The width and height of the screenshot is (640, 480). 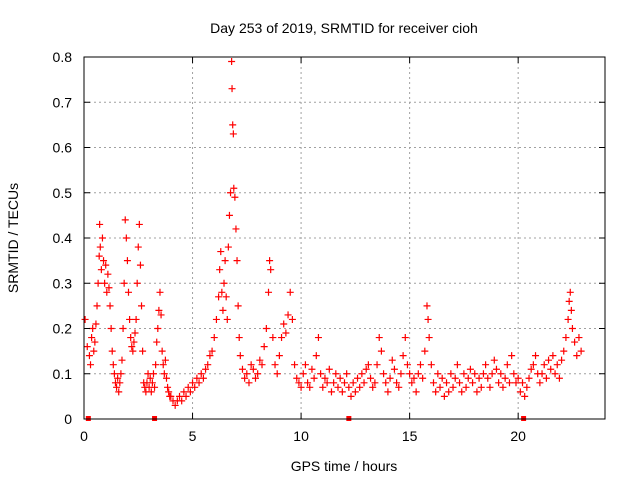 I want to click on y-tick-label: 0.8, so click(x=63, y=57).